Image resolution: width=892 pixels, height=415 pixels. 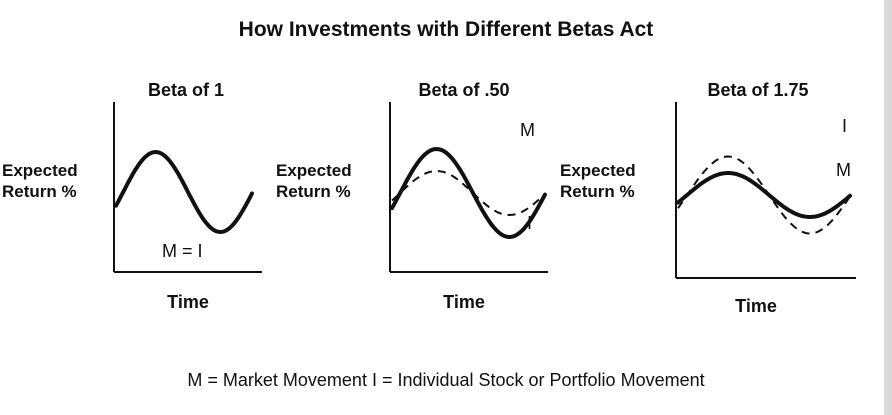 What do you see at coordinates (40, 181) in the screenshot?
I see `panel-1-ylabel: Expected Return %` at bounding box center [40, 181].